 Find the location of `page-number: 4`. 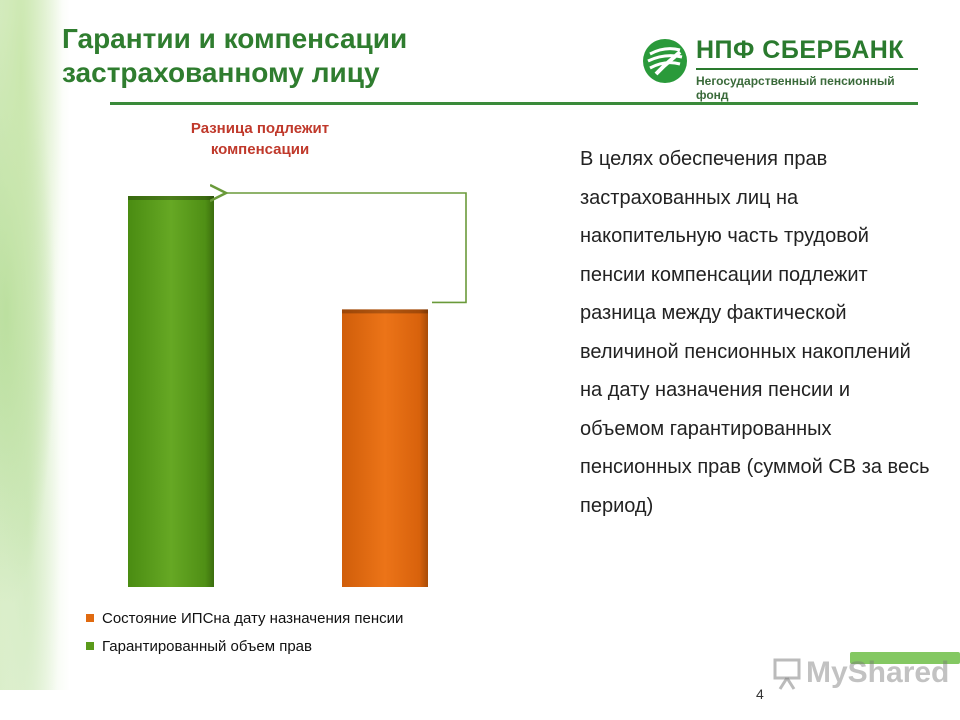

page-number: 4 is located at coordinates (760, 694).